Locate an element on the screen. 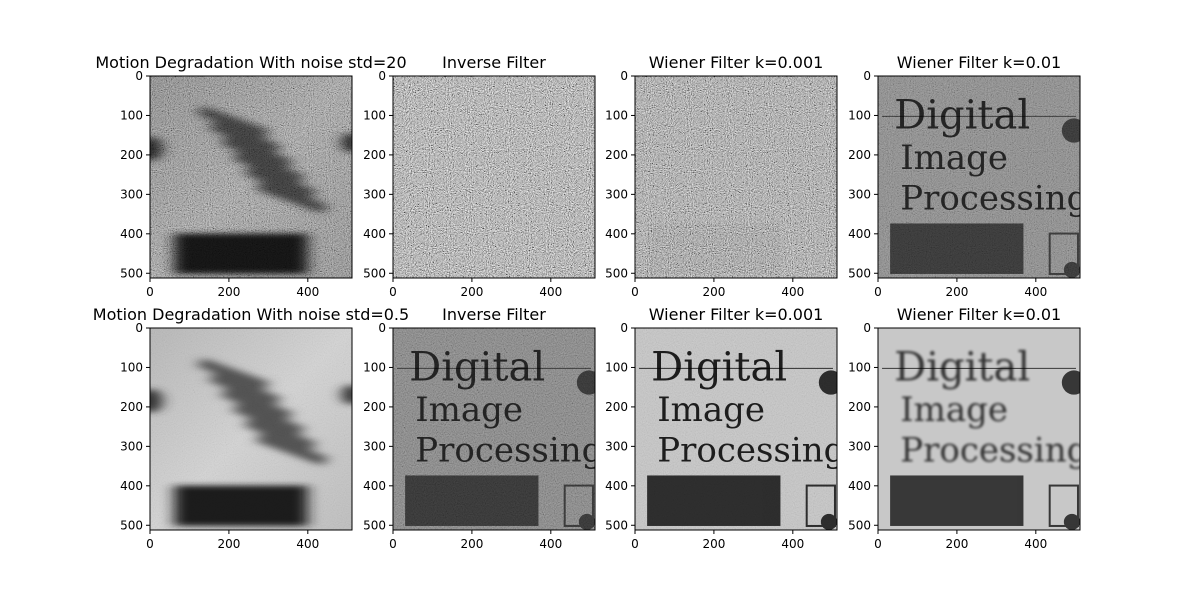  frame-outline is located at coordinates (1063, 505).